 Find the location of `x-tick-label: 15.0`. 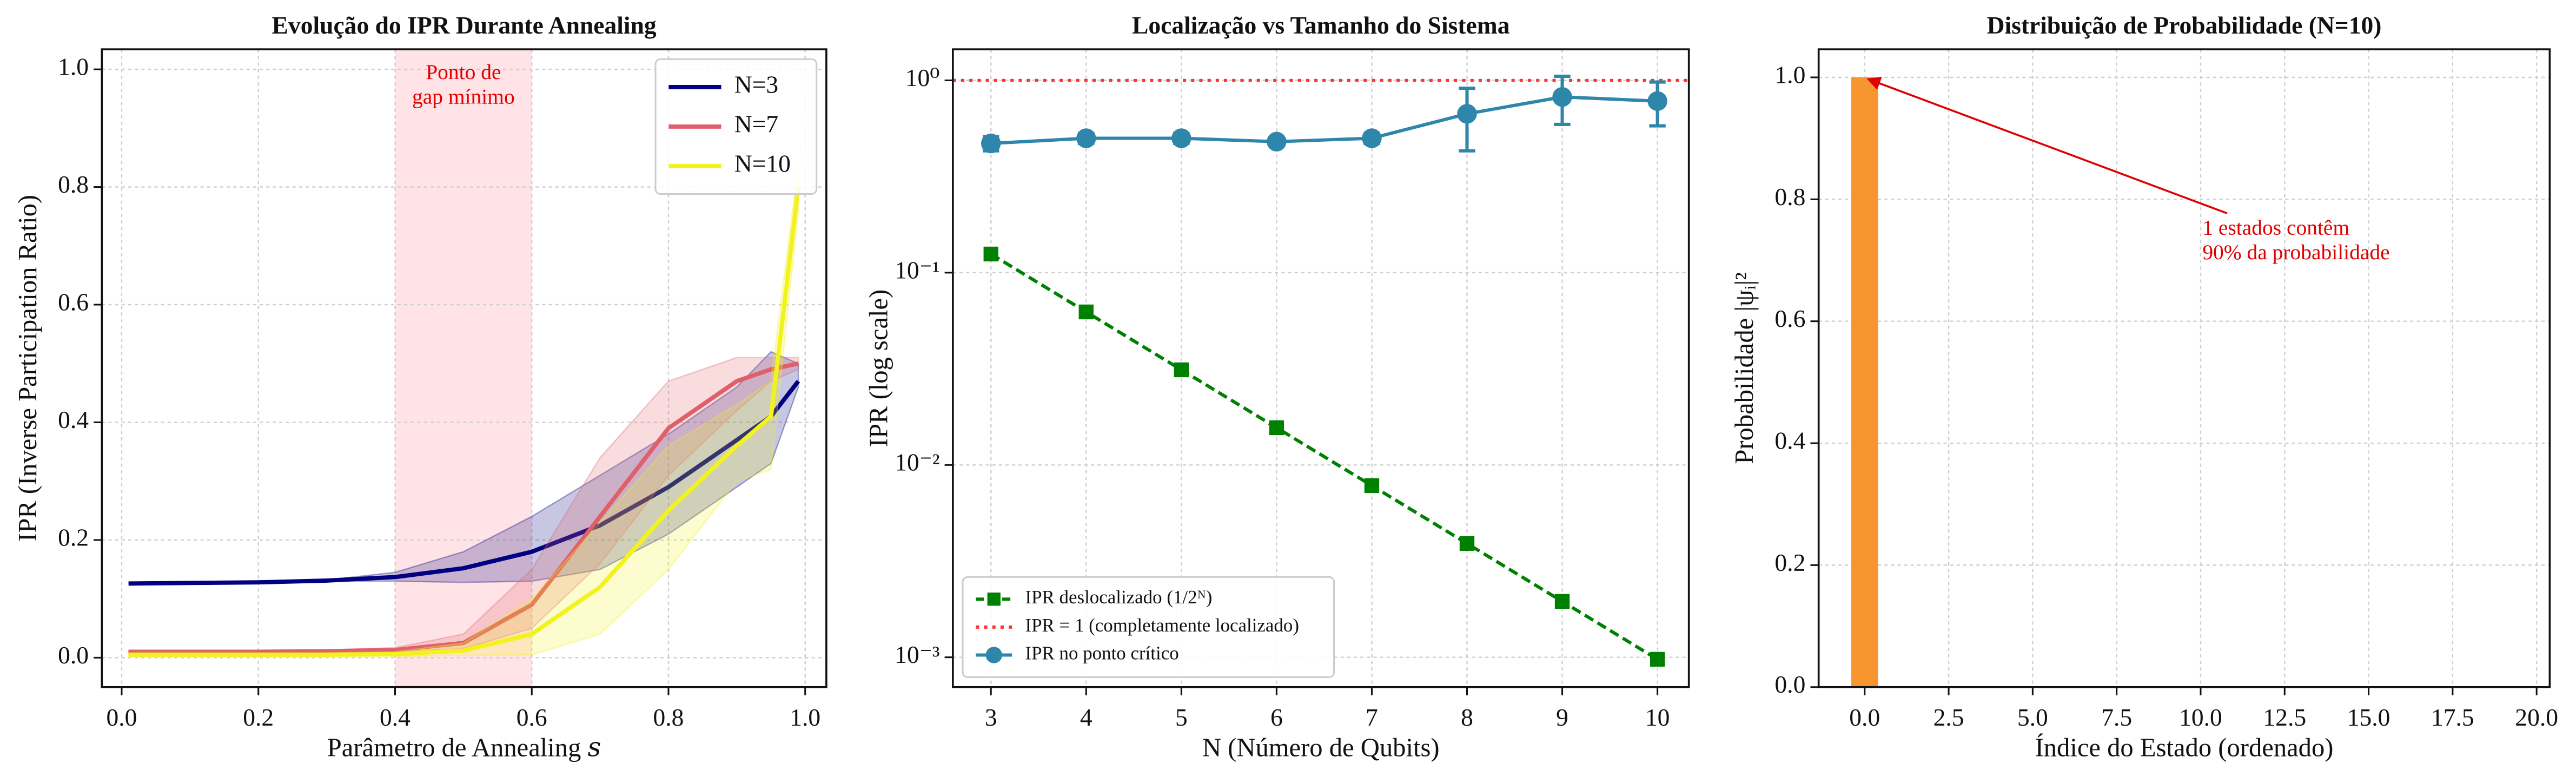

x-tick-label: 15.0 is located at coordinates (2368, 717).